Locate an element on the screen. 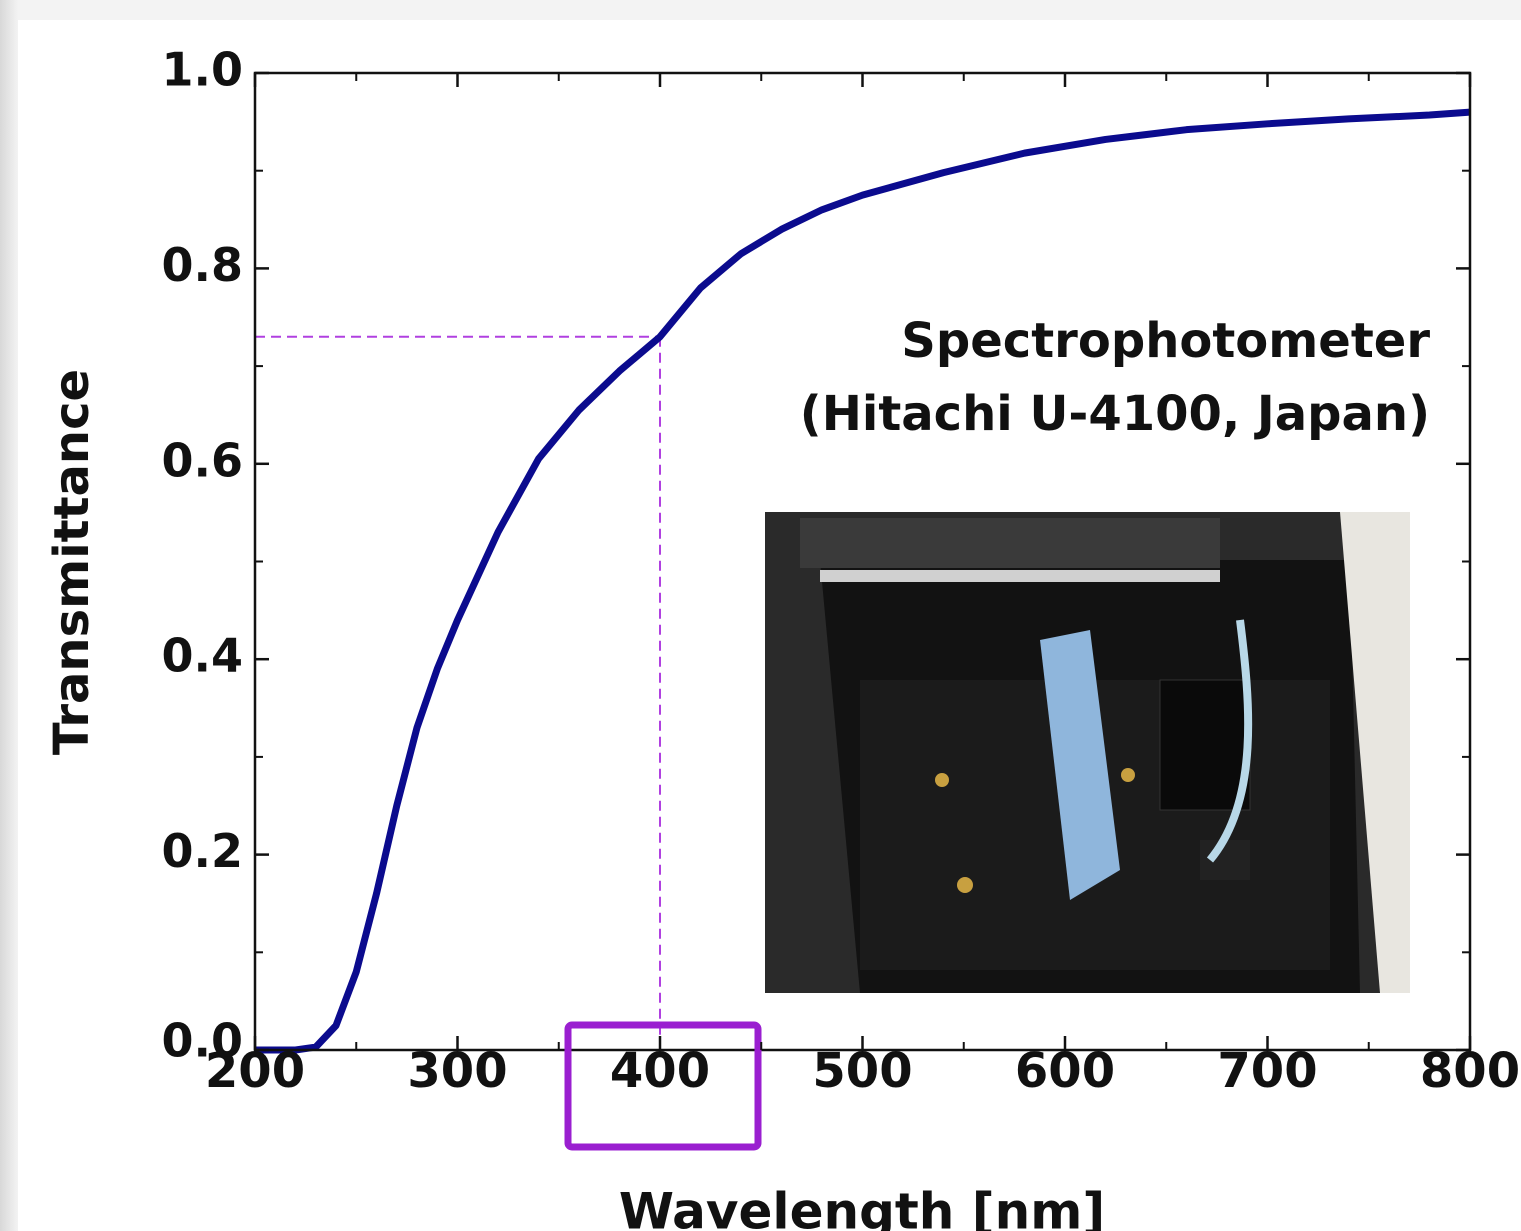 The height and width of the screenshot is (1231, 1521). x-axis-label: Wavelength [nm] is located at coordinates (862, 1207).